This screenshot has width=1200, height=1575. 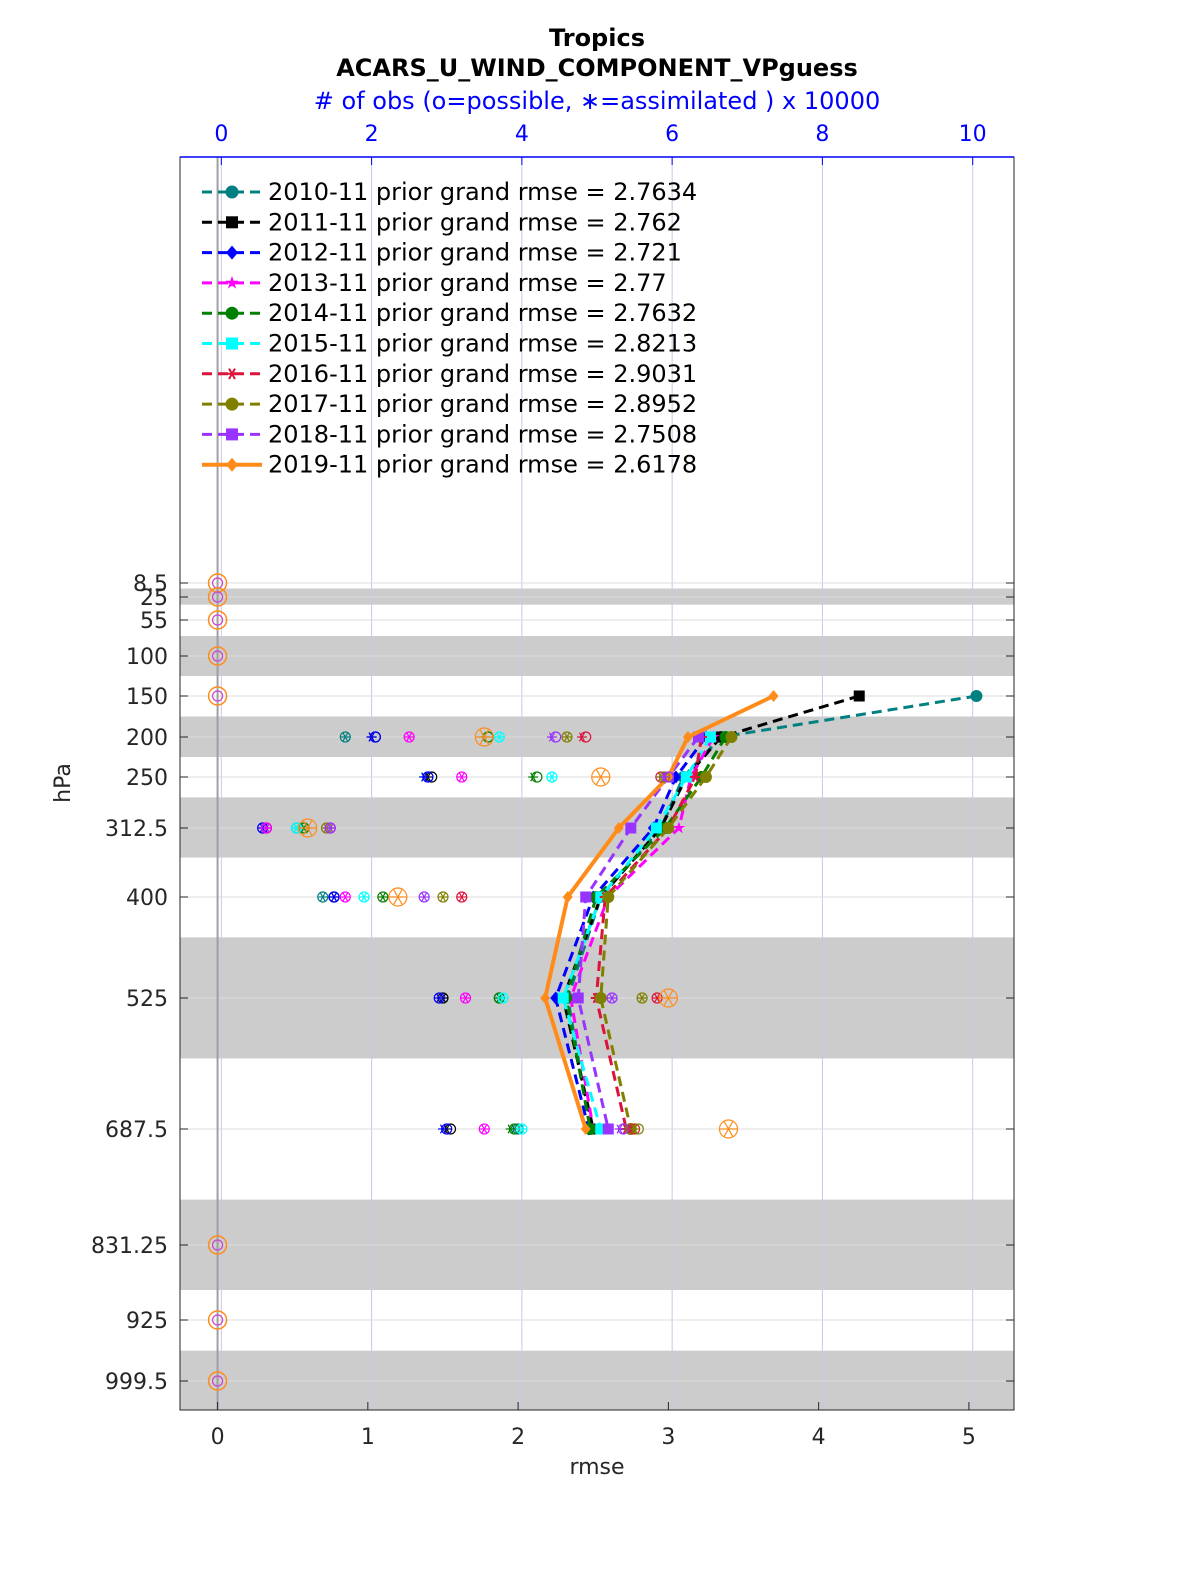 What do you see at coordinates (434, 283) in the screenshot?
I see `legend-item-3: 2013-11 prior grand rmse = 2.77` at bounding box center [434, 283].